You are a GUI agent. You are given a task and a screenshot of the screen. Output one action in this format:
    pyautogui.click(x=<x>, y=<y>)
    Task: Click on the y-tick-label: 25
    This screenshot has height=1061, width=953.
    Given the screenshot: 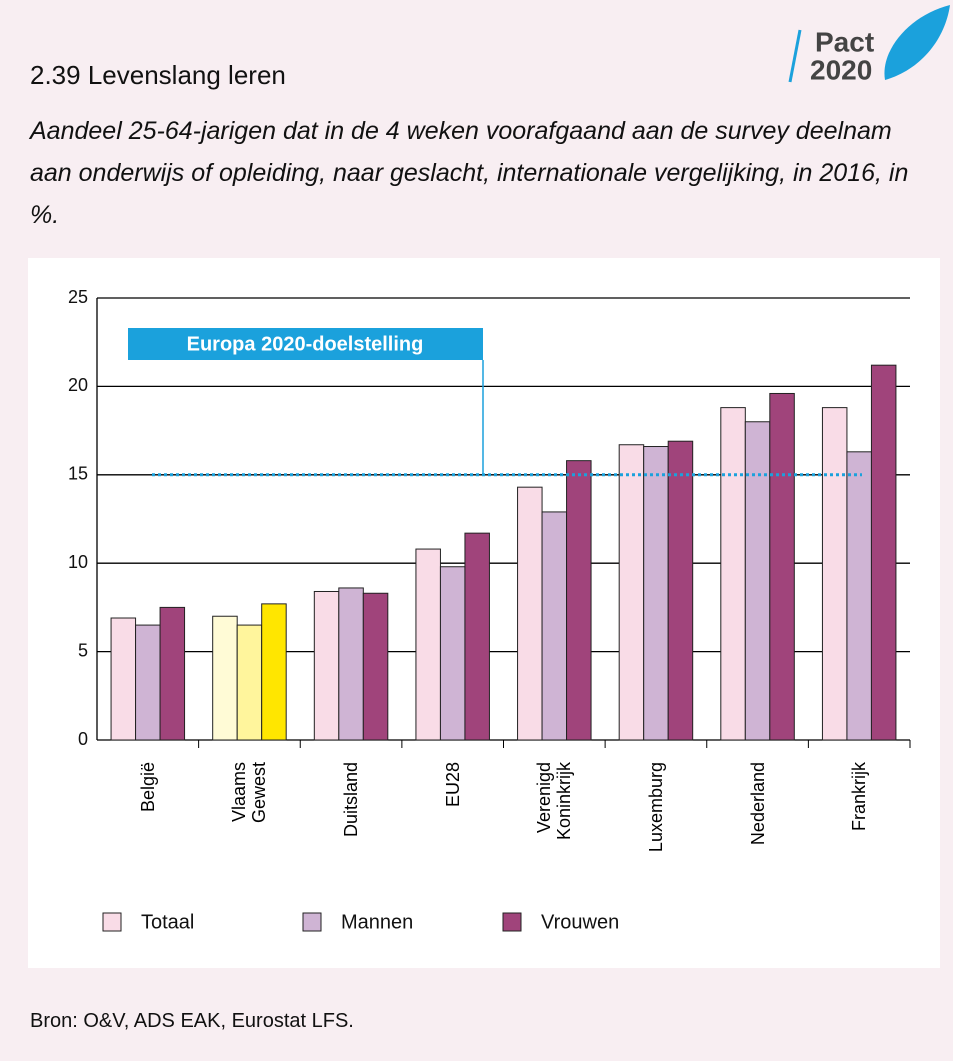 What is the action you would take?
    pyautogui.click(x=78, y=297)
    